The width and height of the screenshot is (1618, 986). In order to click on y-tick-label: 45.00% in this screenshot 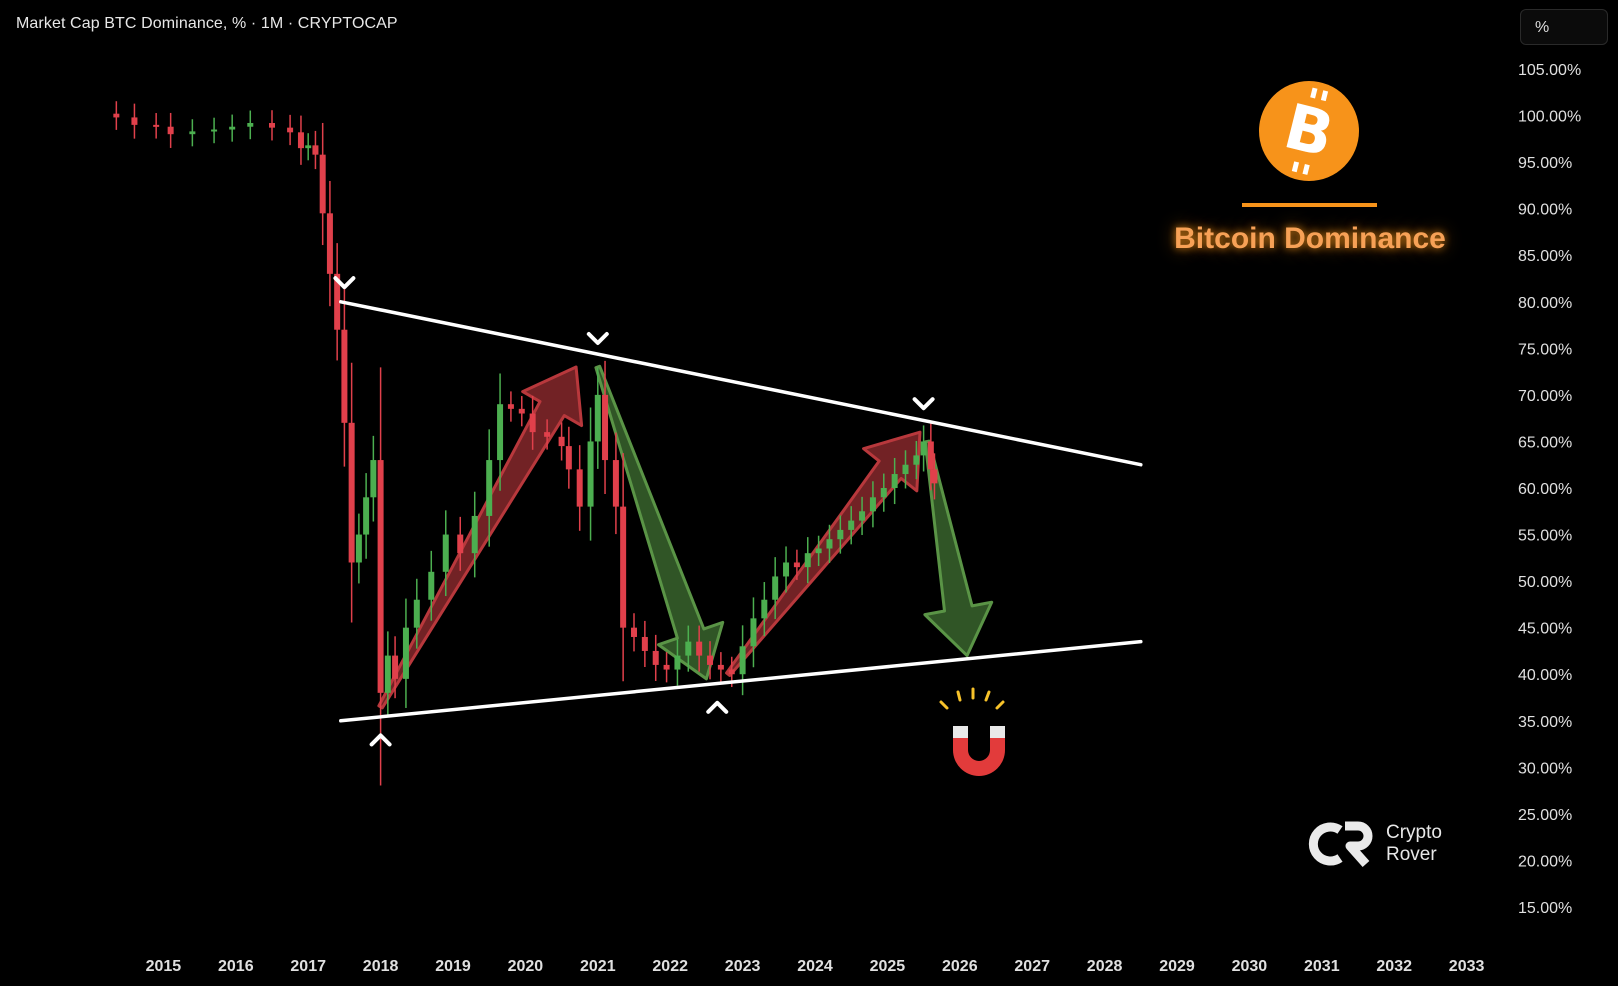, I will do `click(1545, 629)`.